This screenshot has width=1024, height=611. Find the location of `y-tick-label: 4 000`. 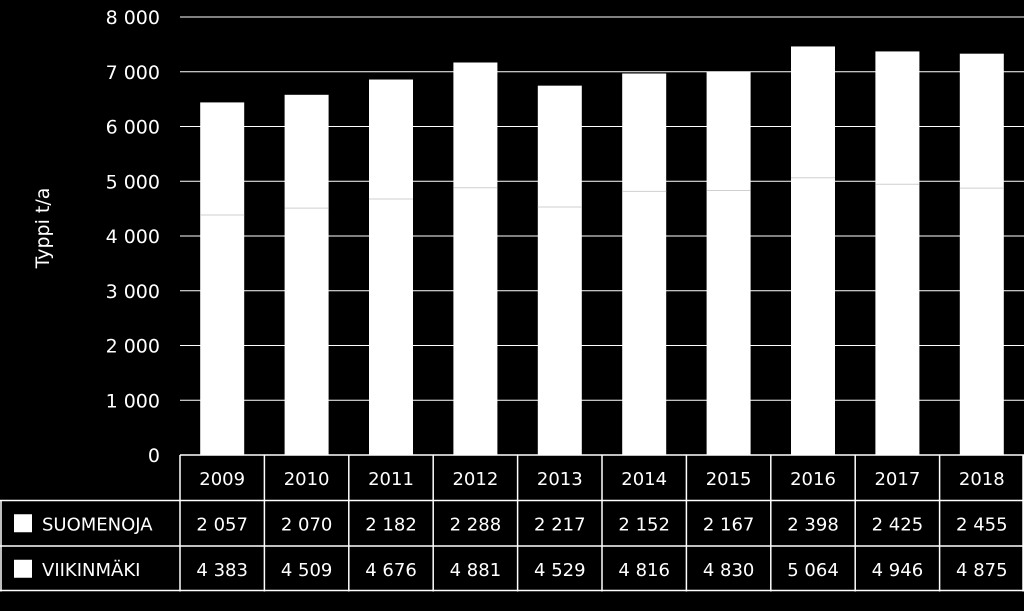

y-tick-label: 4 000 is located at coordinates (133, 237).